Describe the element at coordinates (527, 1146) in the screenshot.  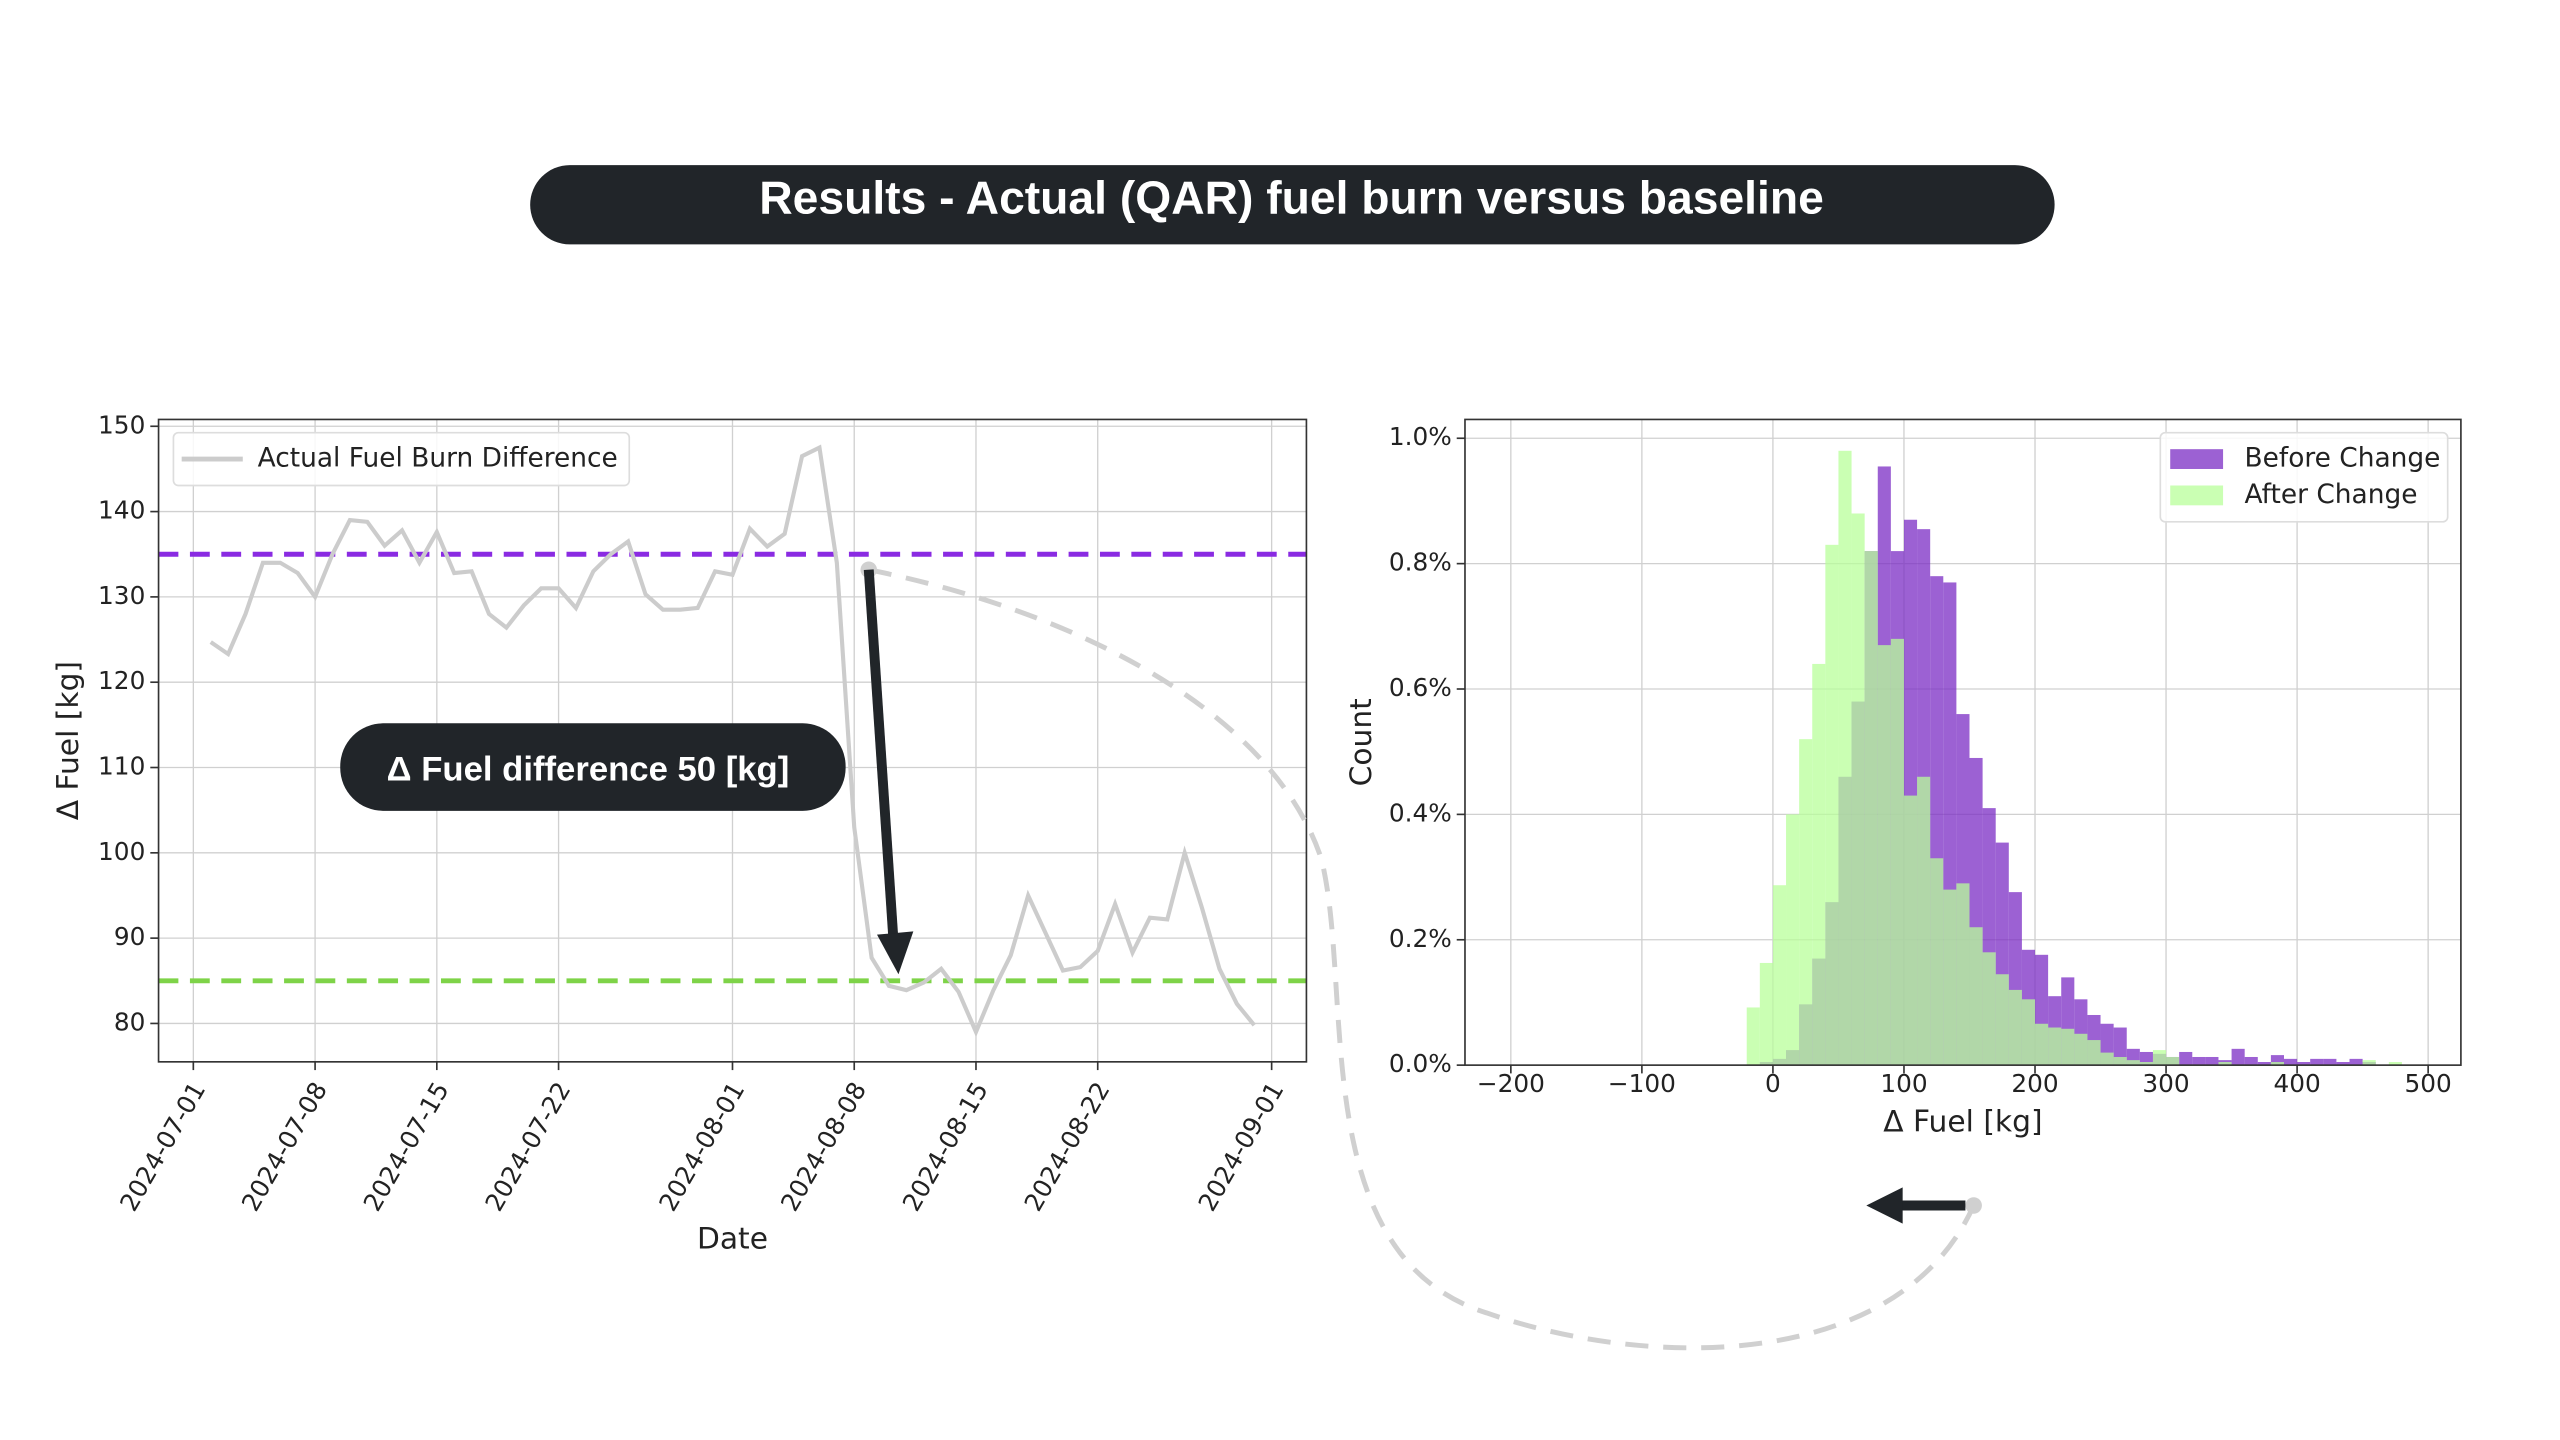
I see `x-tick-label: 2024-07-22` at that location.